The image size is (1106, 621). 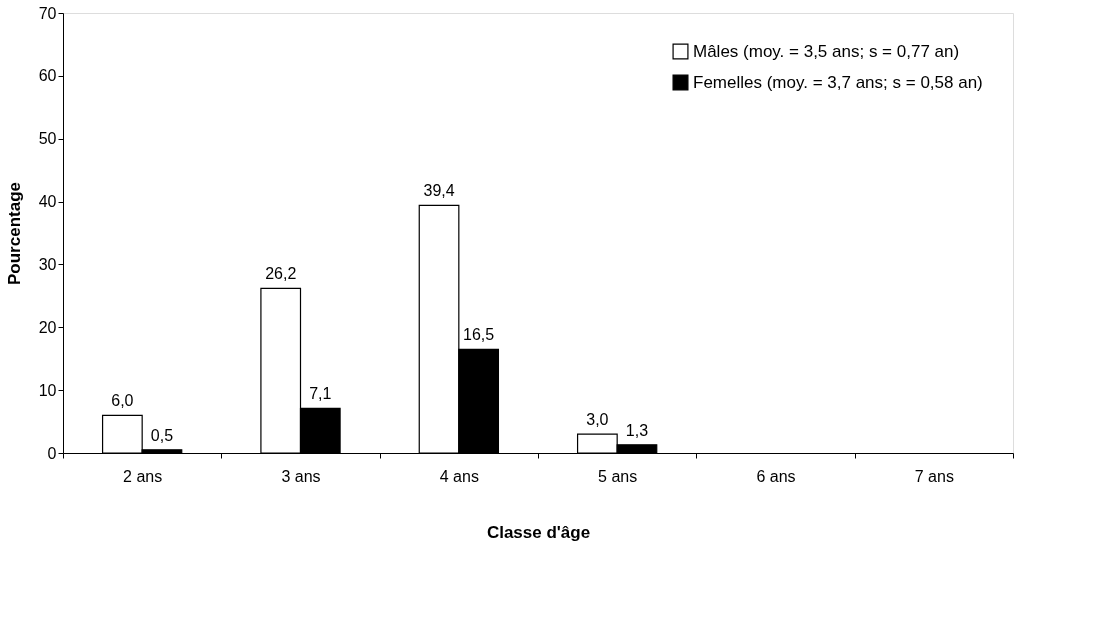 What do you see at coordinates (52, 453) in the screenshot?
I see `y-tick-label: 0` at bounding box center [52, 453].